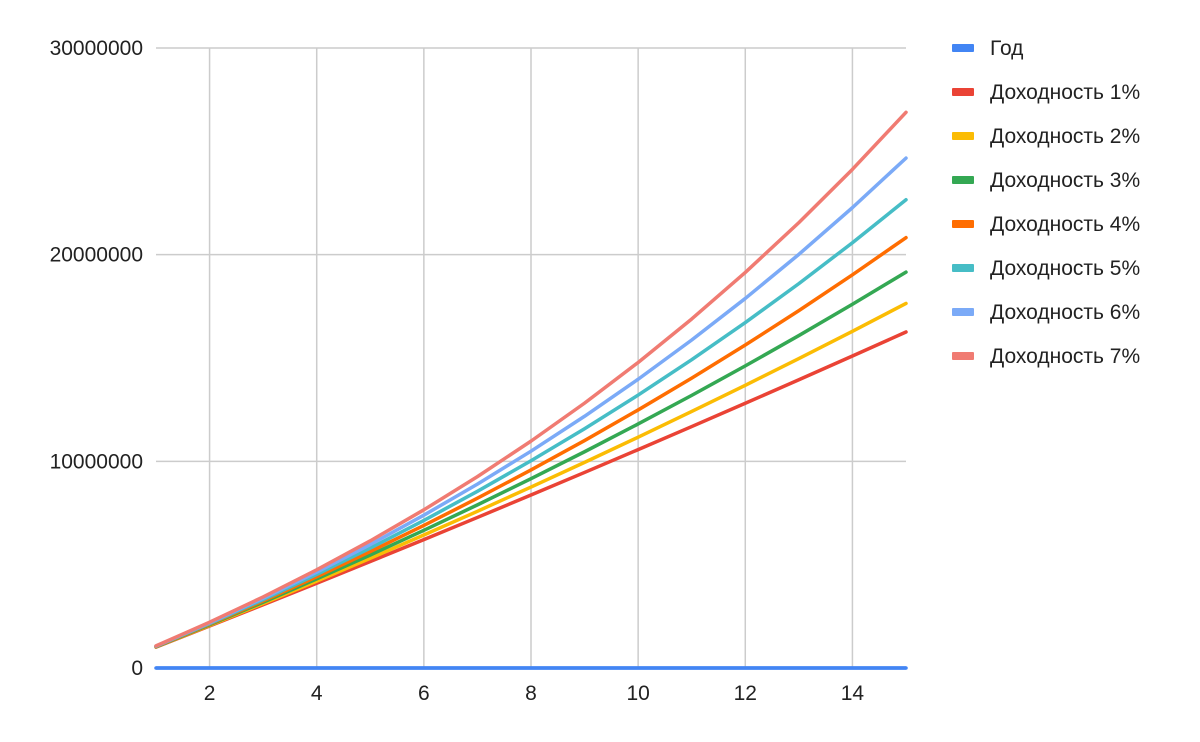 The width and height of the screenshot is (1200, 742). I want to click on legend-item: Доходность 3%, so click(1046, 180).